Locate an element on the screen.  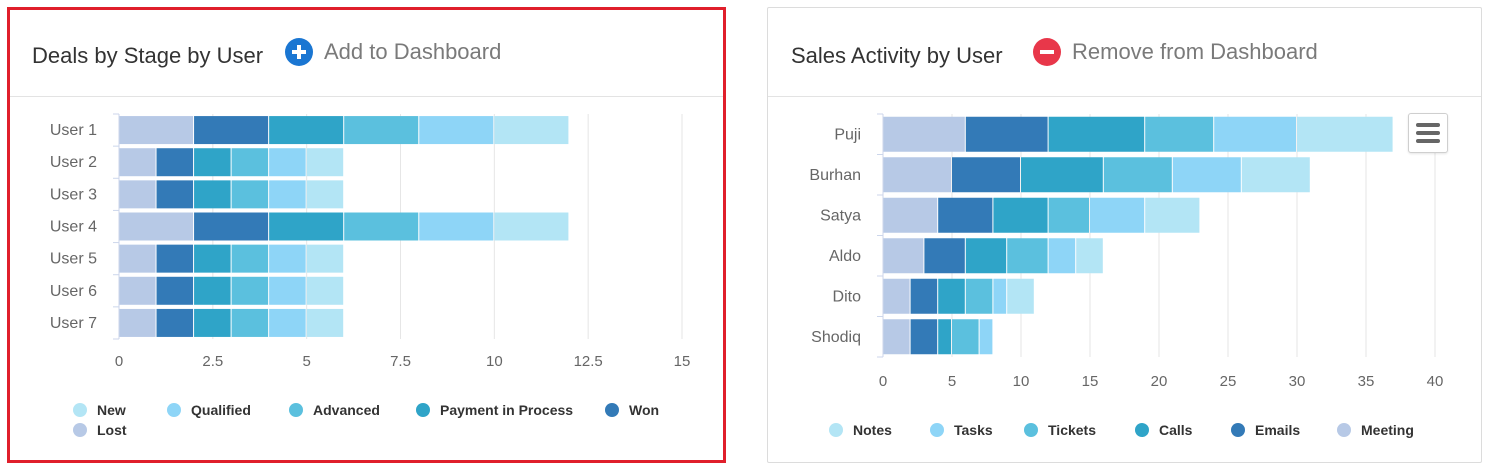
legend-label: New is located at coordinates (111, 410).